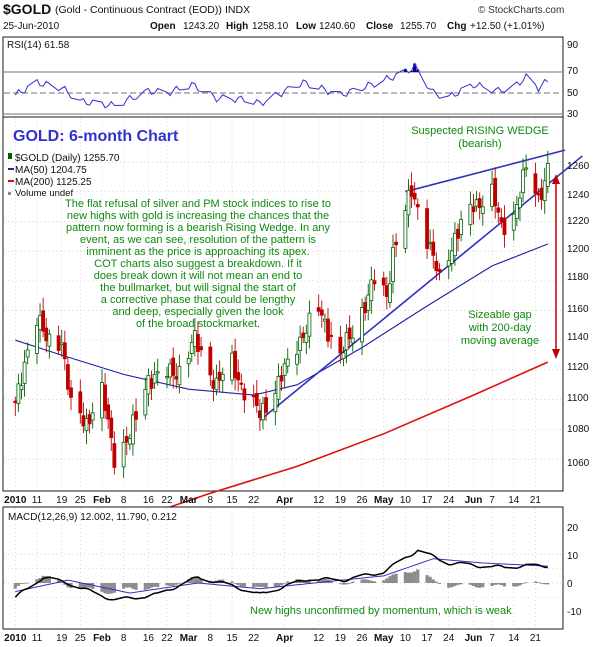  I want to click on signal-line, so click(281, 576).